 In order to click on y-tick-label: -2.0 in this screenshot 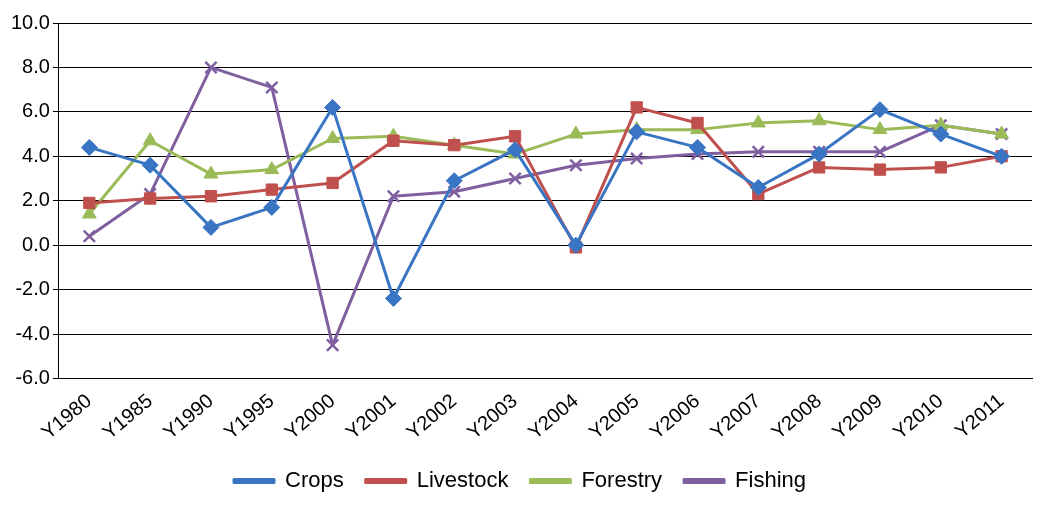, I will do `click(32, 288)`.